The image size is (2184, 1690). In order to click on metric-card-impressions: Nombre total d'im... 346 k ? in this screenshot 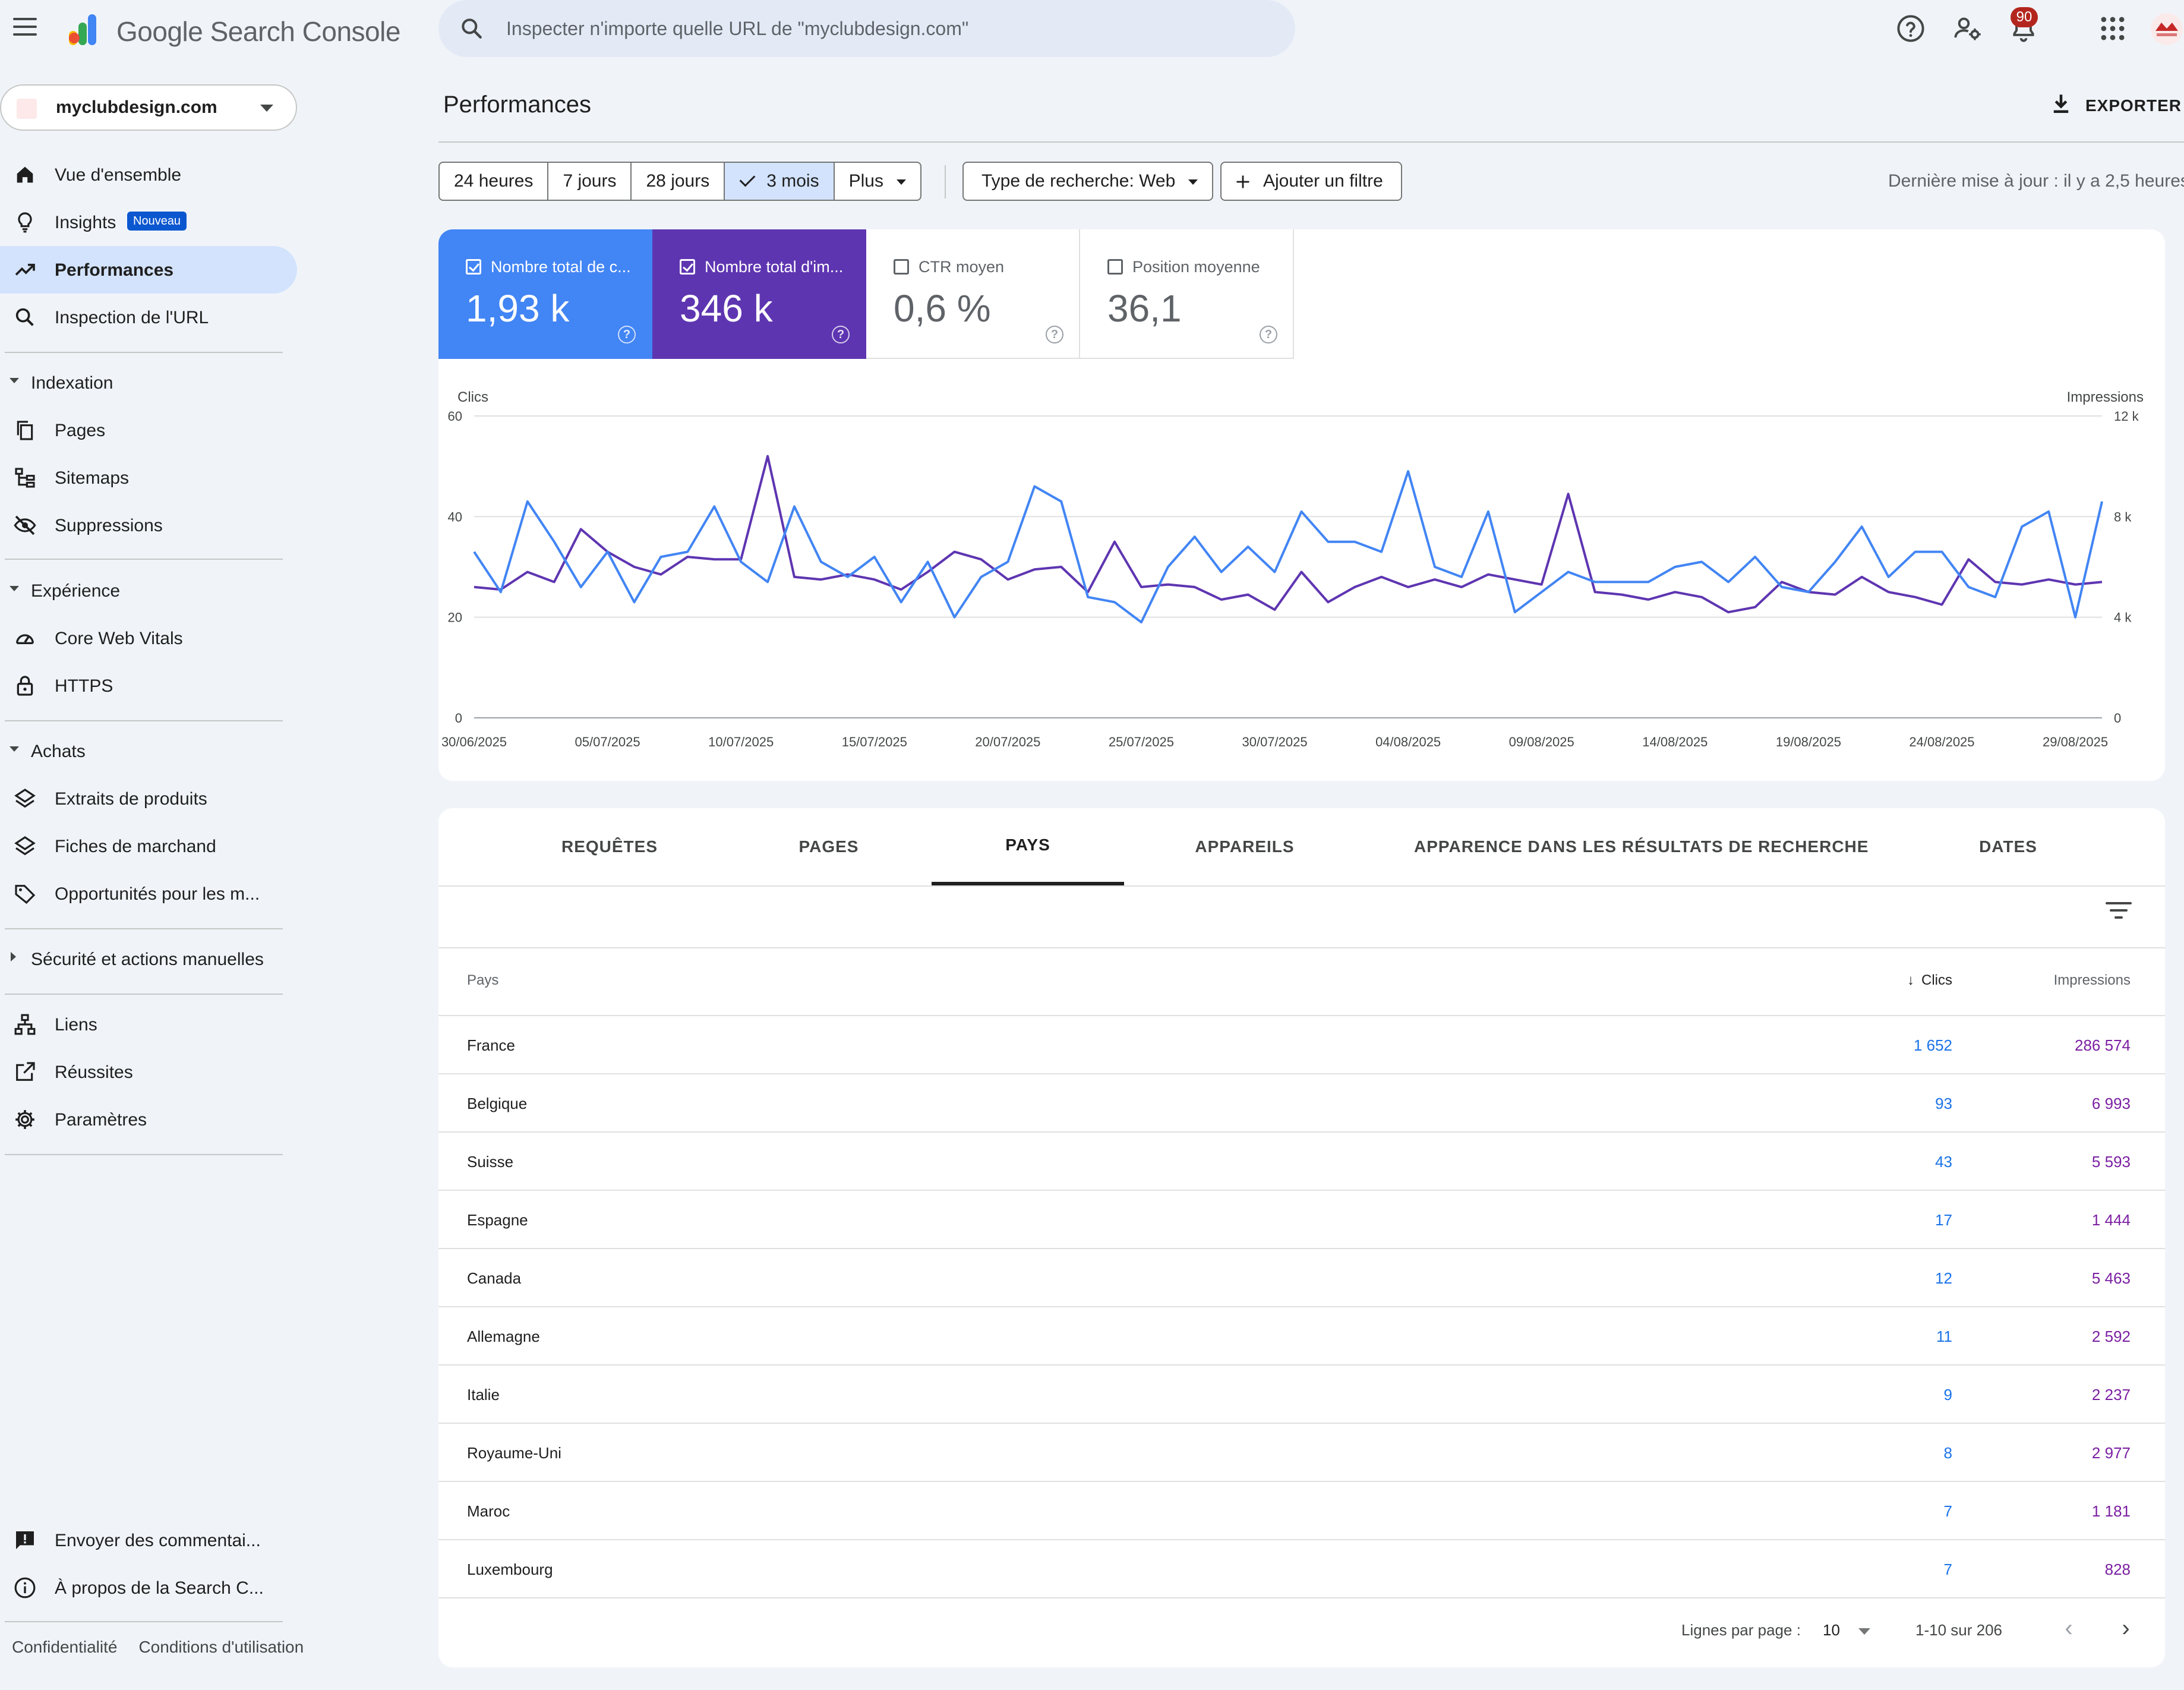, I will do `click(759, 294)`.